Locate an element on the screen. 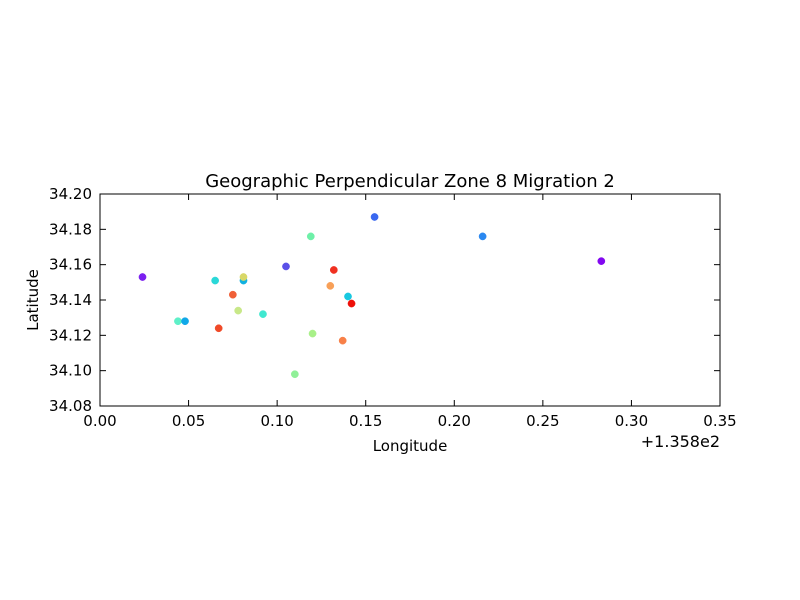  y-tick-label: 34.12 is located at coordinates (70, 335).